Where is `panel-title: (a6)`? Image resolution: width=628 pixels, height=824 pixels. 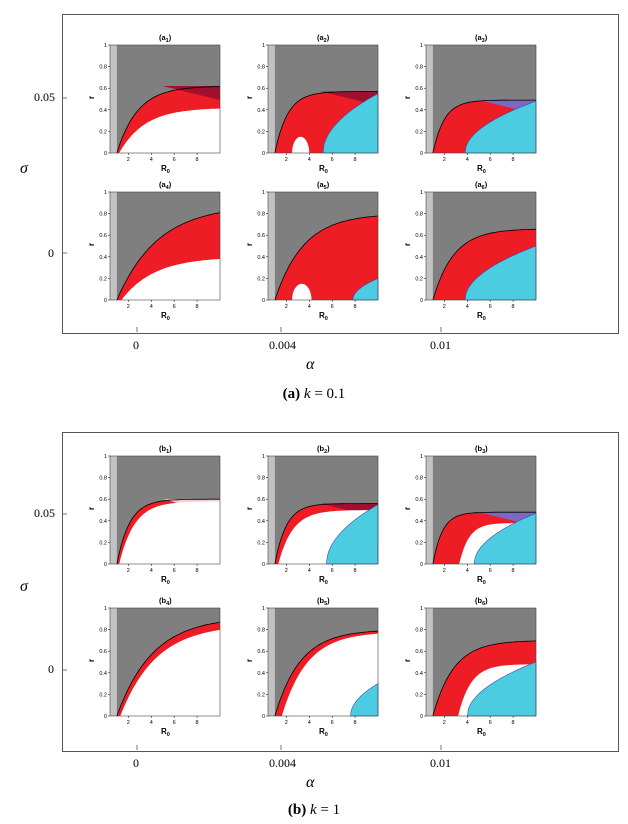 panel-title: (a6) is located at coordinates (481, 185).